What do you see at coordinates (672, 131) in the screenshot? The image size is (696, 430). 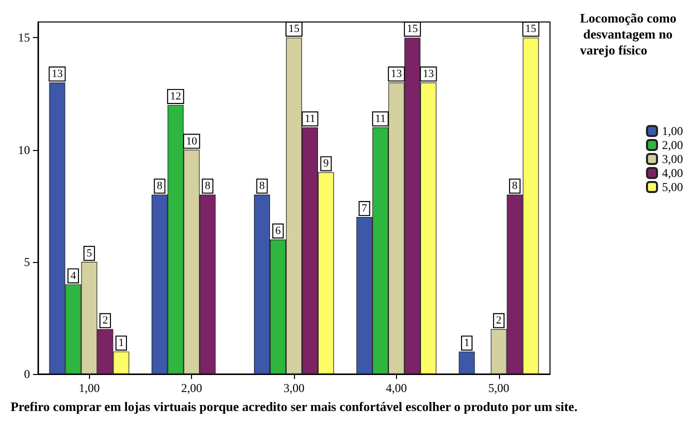 I see `legend-label: 1,00` at bounding box center [672, 131].